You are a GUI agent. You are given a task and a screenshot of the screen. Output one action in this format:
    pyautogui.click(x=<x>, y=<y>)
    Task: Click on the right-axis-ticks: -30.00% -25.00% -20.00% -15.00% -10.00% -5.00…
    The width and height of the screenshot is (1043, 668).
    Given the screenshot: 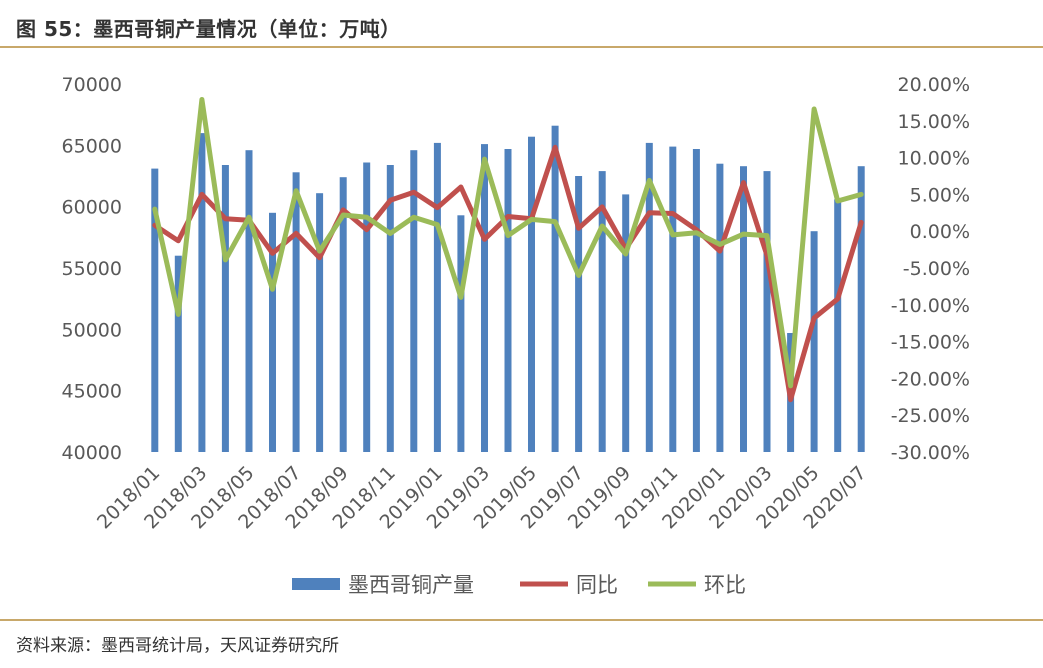 What is the action you would take?
    pyautogui.click(x=930, y=269)
    